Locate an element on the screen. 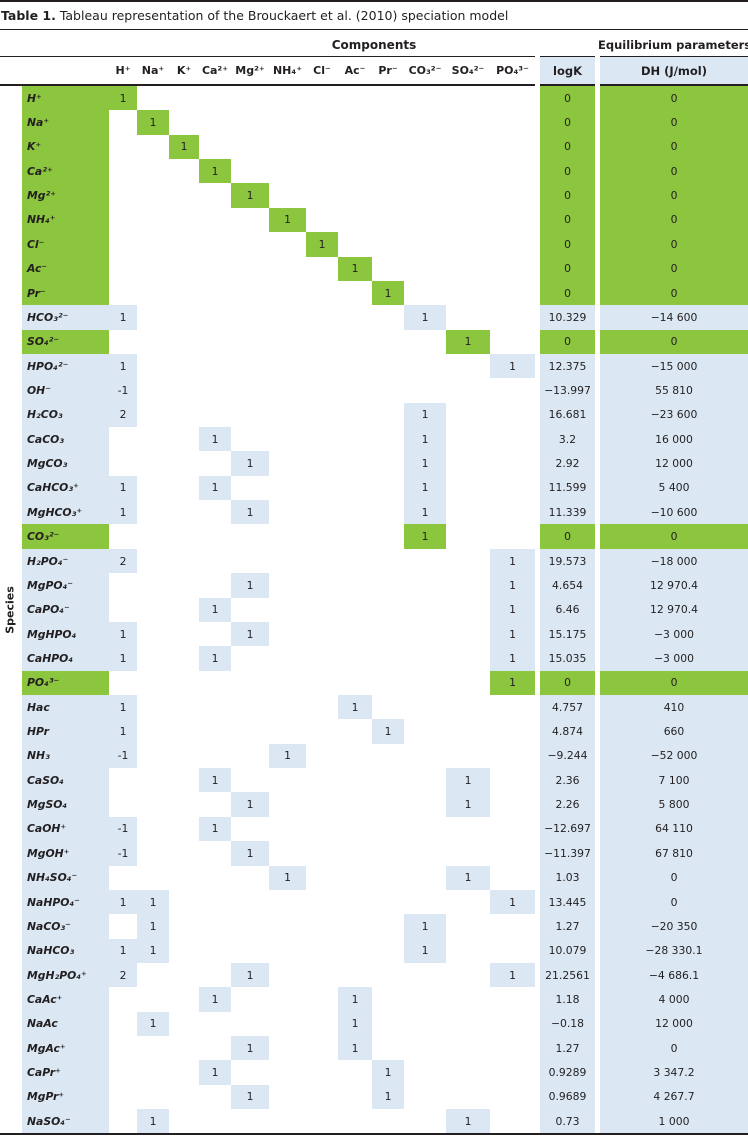 This screenshot has width=748, height=1138. species-row: CaCO₃ 1 1 3.2 16 000 is located at coordinates (374, 439).